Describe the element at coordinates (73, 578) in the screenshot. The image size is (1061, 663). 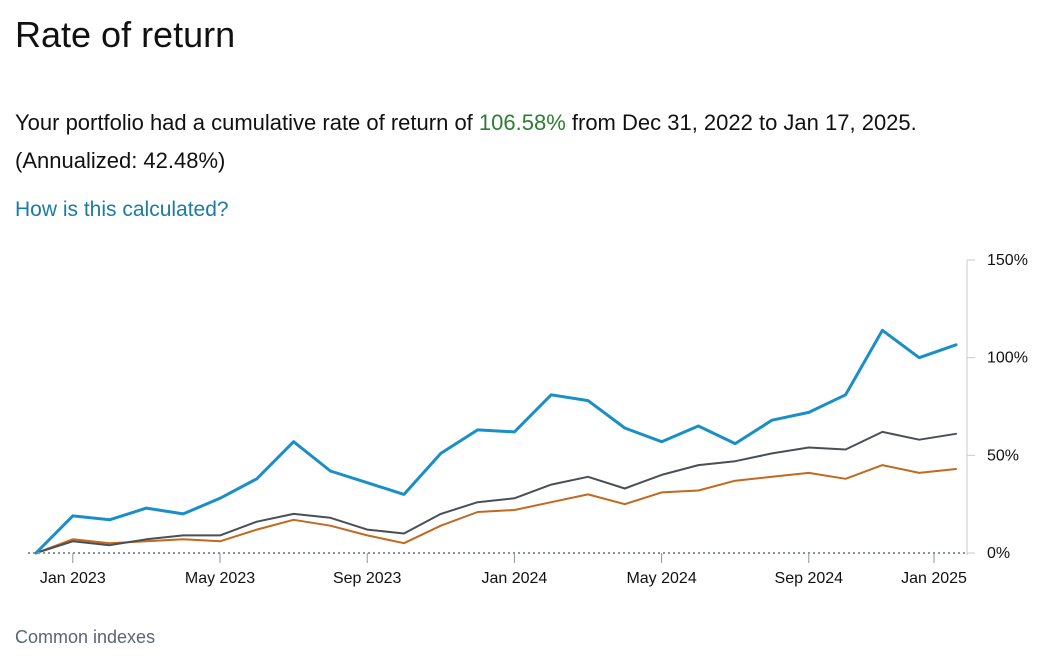
I see `x-tick-label: Jan 2023` at that location.